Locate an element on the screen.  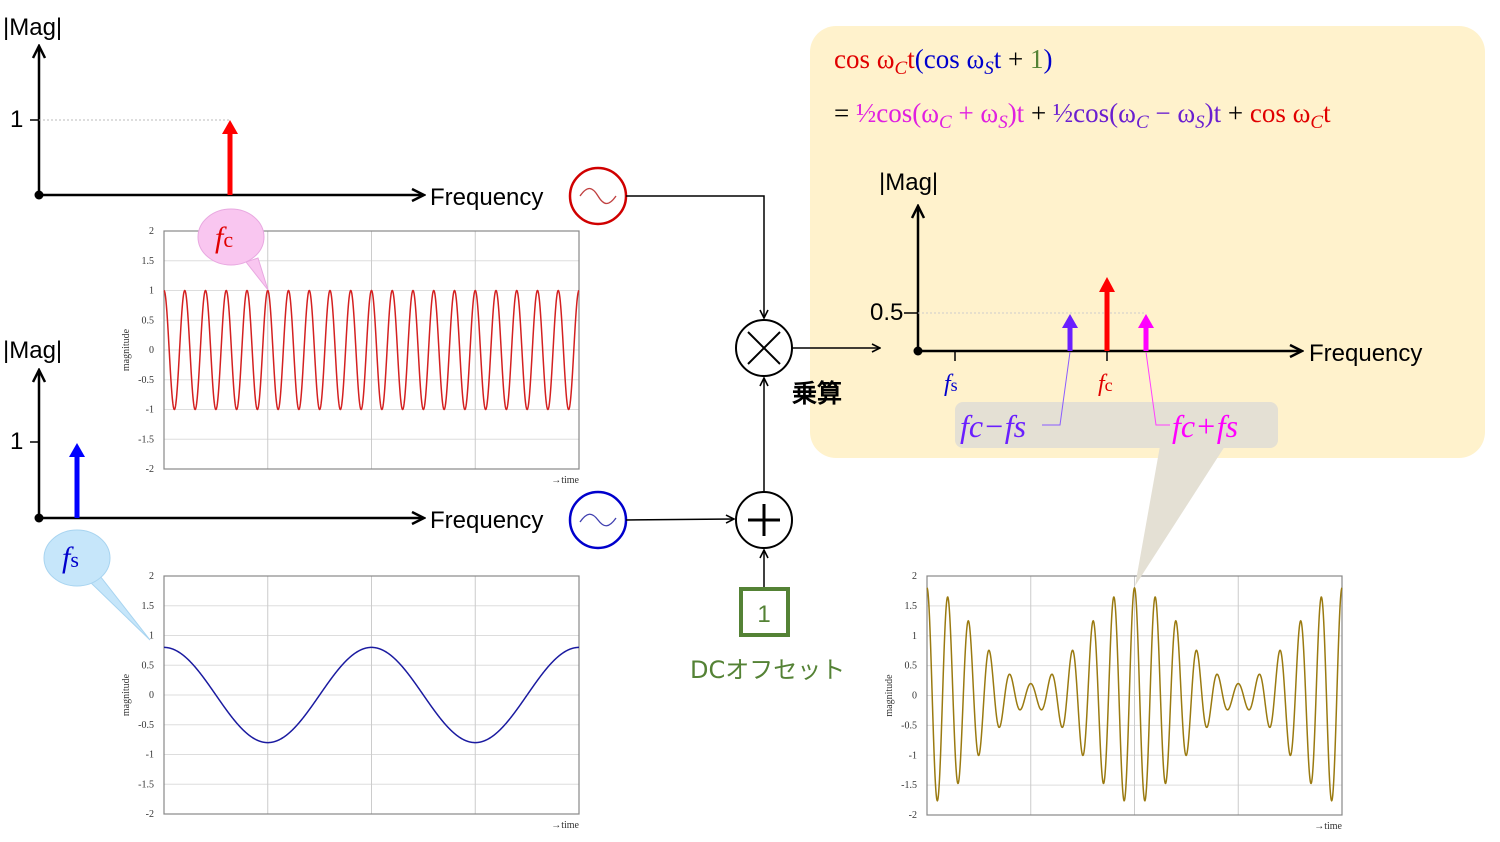
svg-text: fc is located at coordinates (224, 237).